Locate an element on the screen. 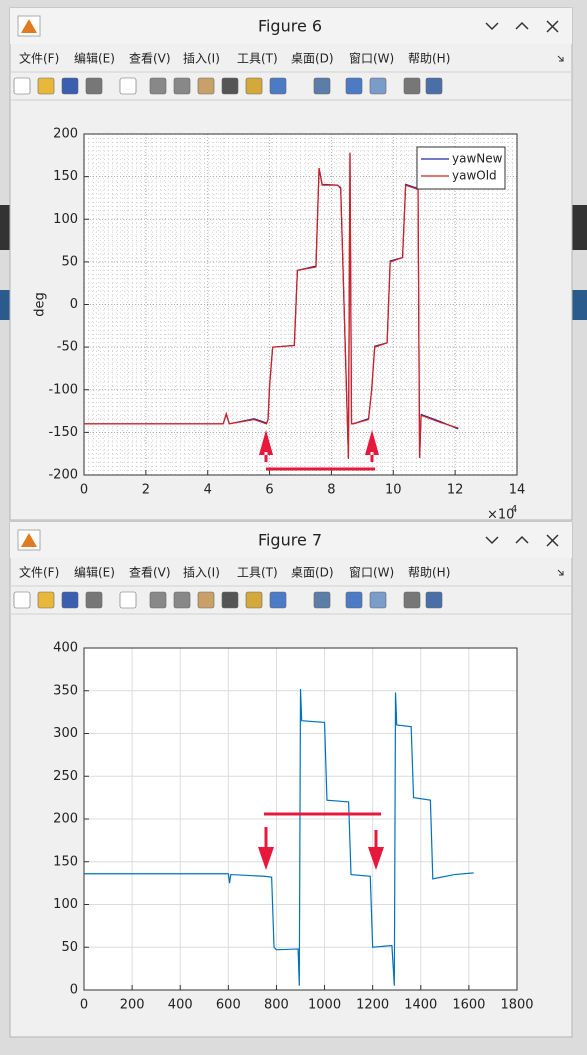  y-axis-label: deg is located at coordinates (40, 304).